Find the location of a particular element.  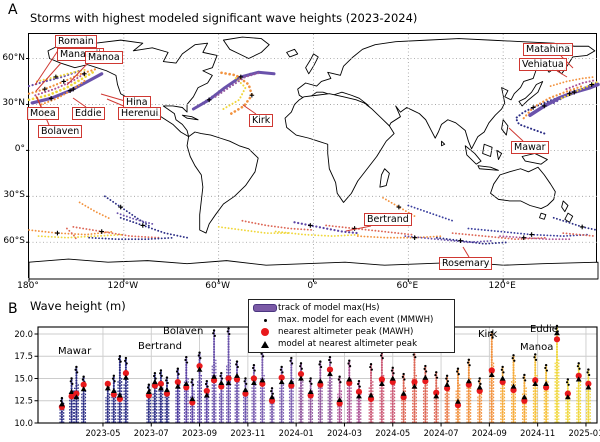

y-tick-label: 15.0 is located at coordinates (23, 378).